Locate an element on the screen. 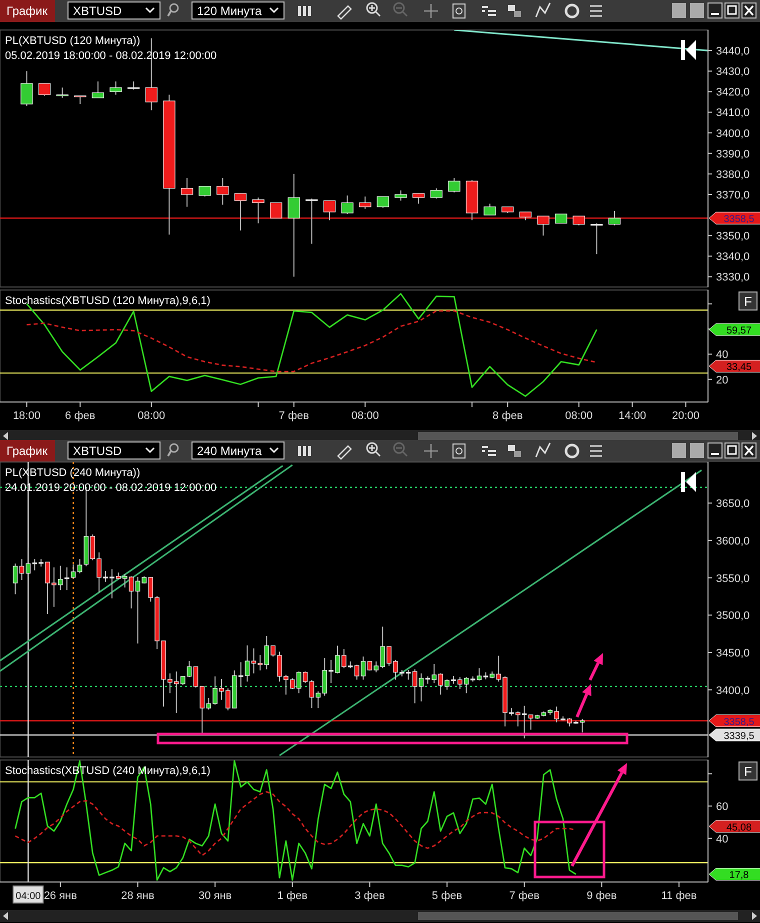  y-tick-label: 3410,0 is located at coordinates (733, 113).